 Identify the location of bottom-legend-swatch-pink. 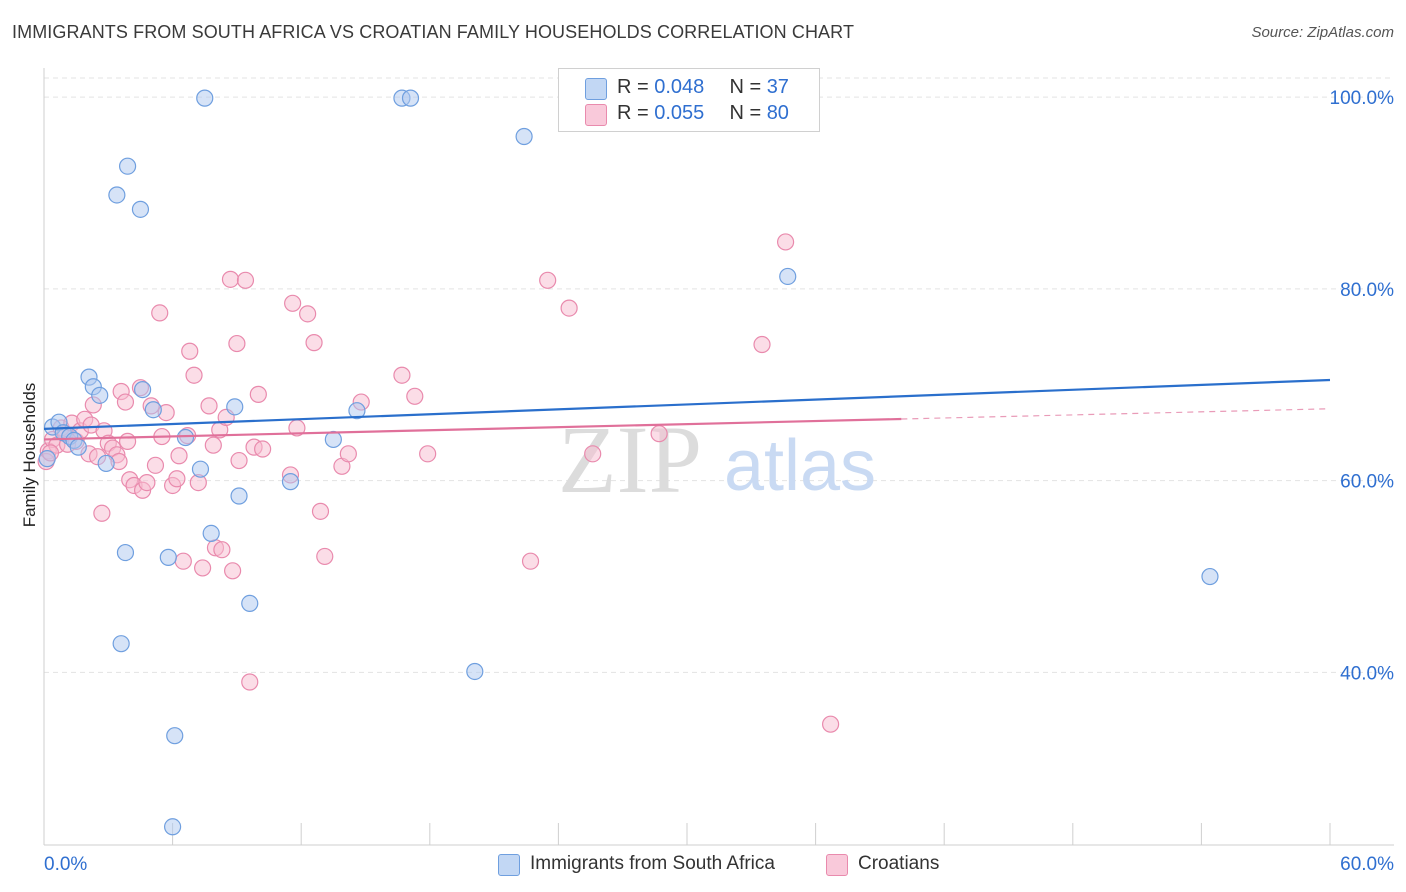
(837, 865).